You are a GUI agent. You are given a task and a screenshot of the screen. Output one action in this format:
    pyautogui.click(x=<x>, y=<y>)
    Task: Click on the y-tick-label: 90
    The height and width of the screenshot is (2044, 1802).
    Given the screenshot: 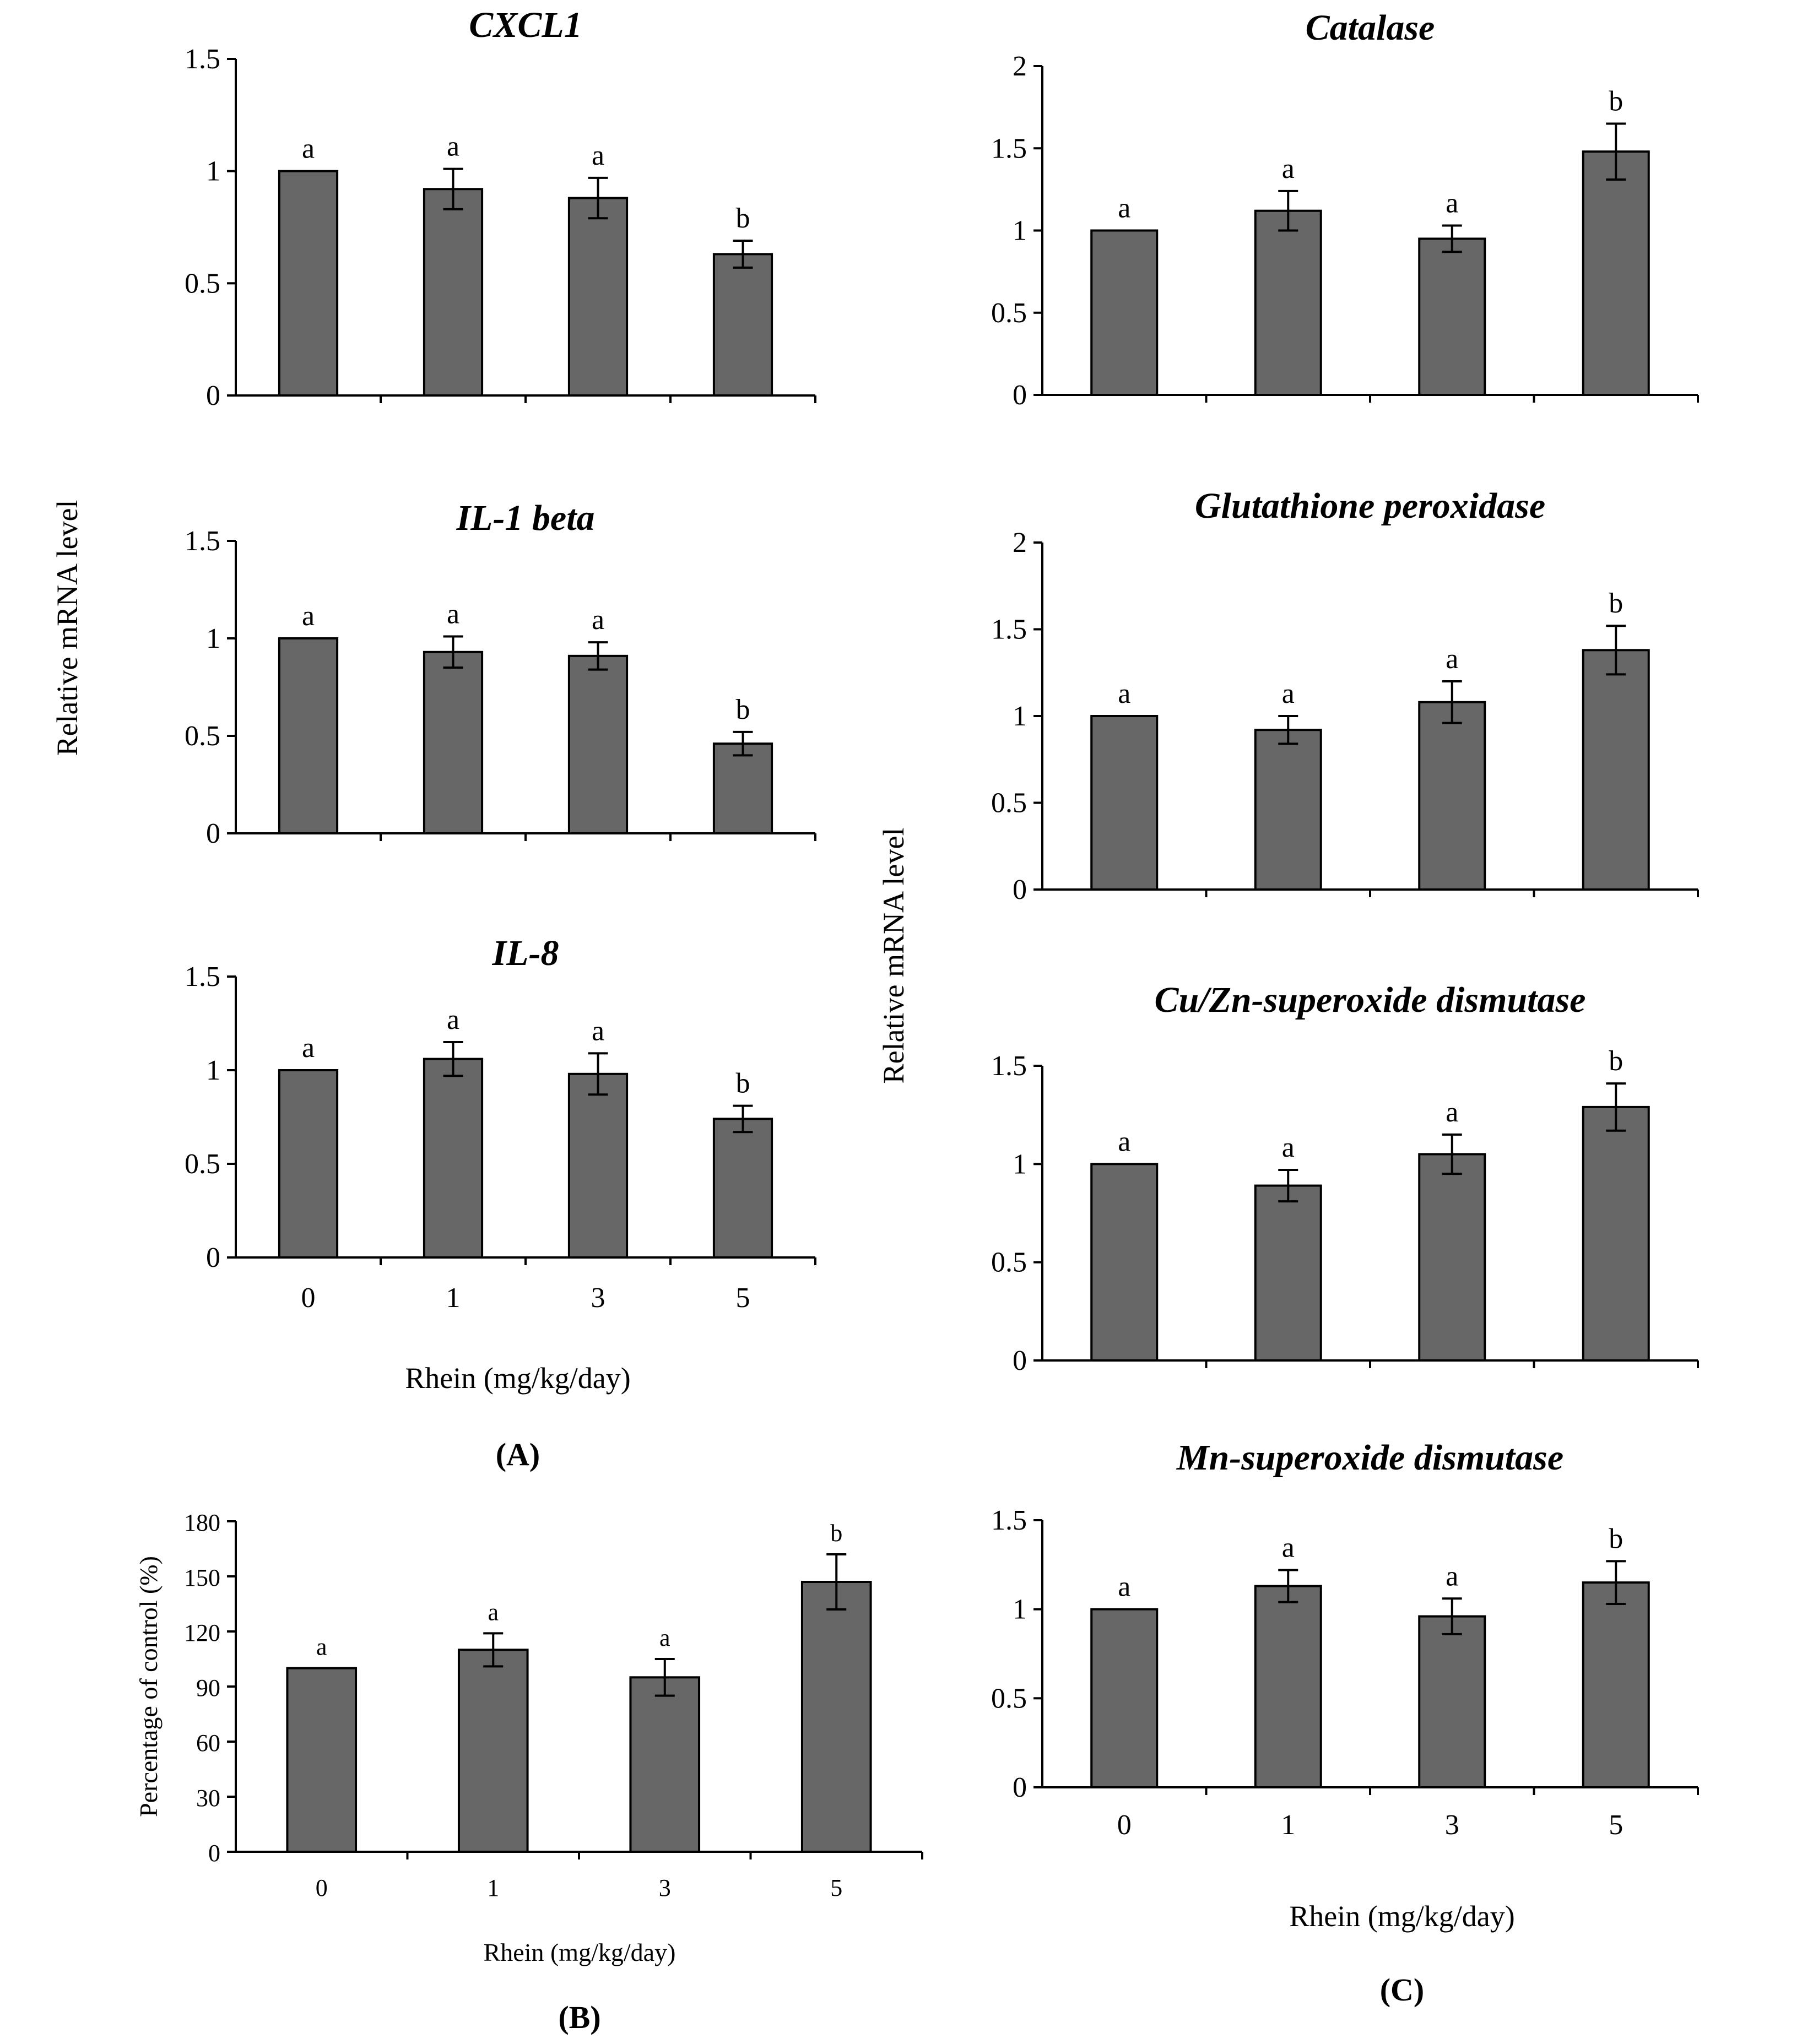 What is the action you would take?
    pyautogui.click(x=208, y=1687)
    